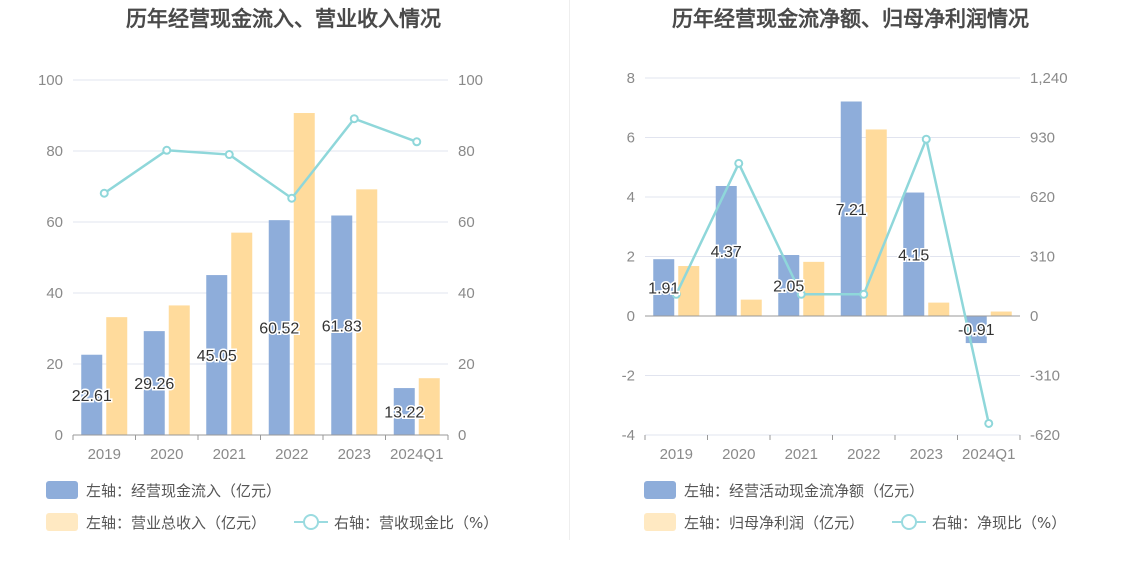  I want to click on right-legend-item-net-profit: 左轴：归母净利润（亿元）, so click(754, 522).